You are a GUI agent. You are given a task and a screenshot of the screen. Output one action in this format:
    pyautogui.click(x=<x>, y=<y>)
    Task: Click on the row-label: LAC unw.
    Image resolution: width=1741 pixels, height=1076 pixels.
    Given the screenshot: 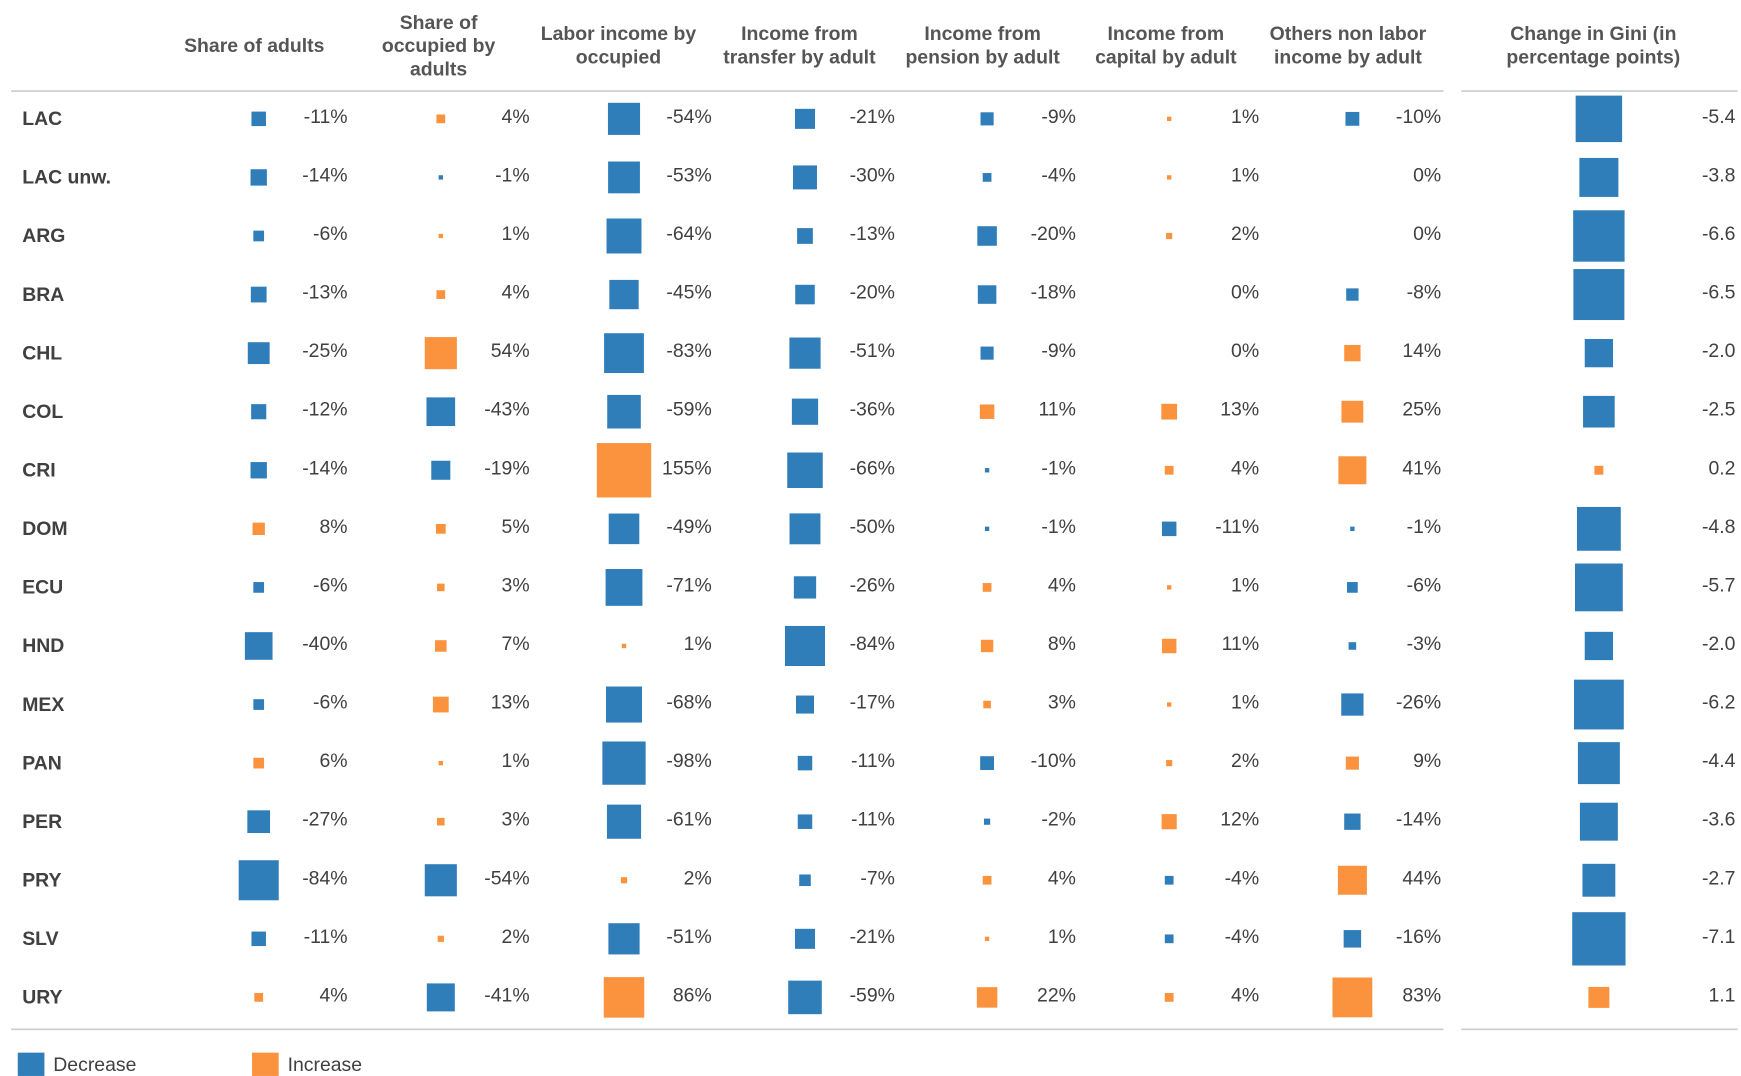 What is the action you would take?
    pyautogui.click(x=66, y=178)
    